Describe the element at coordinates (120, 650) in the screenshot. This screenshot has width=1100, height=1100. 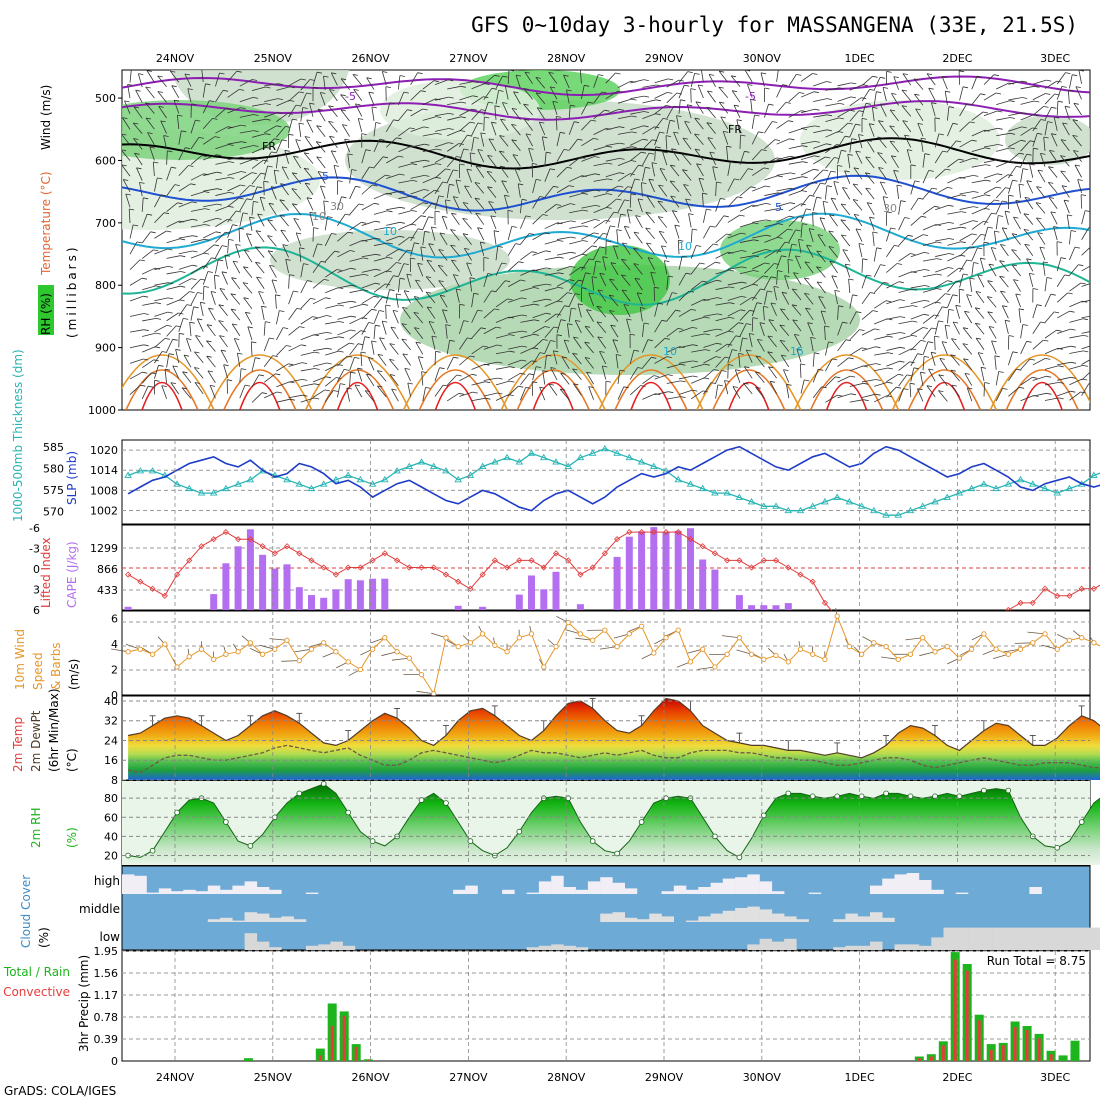
I see `wind-barb-10m` at that location.